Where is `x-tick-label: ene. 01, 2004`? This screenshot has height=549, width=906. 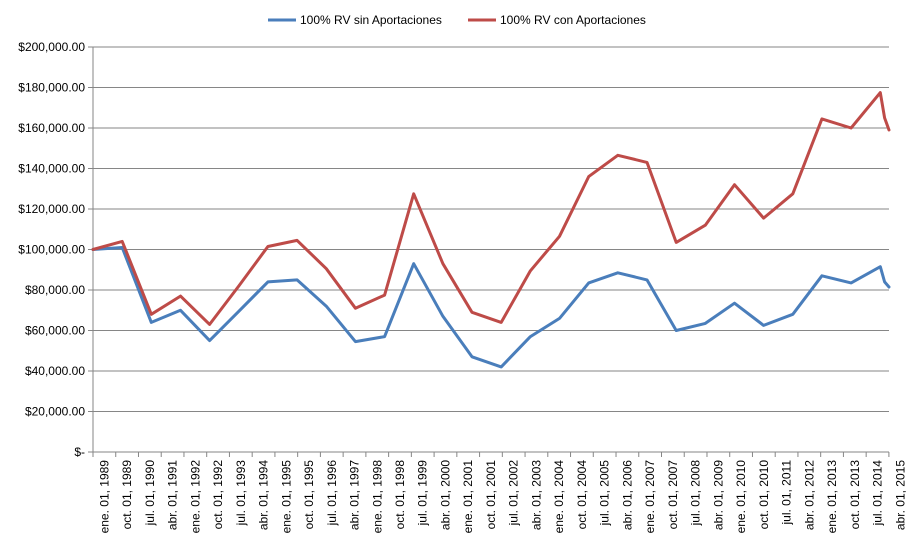 x-tick-label: ene. 01, 2004 is located at coordinates (559, 497).